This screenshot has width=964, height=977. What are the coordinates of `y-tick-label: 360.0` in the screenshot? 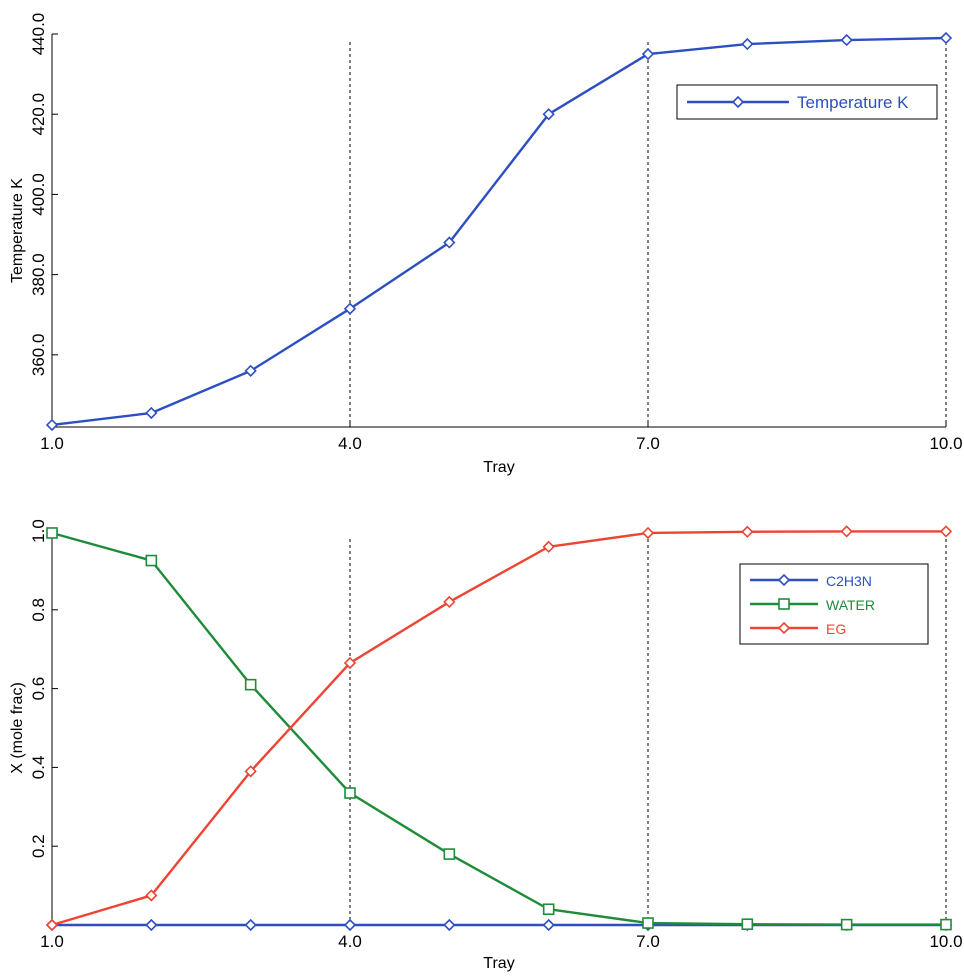 It's located at (38, 355).